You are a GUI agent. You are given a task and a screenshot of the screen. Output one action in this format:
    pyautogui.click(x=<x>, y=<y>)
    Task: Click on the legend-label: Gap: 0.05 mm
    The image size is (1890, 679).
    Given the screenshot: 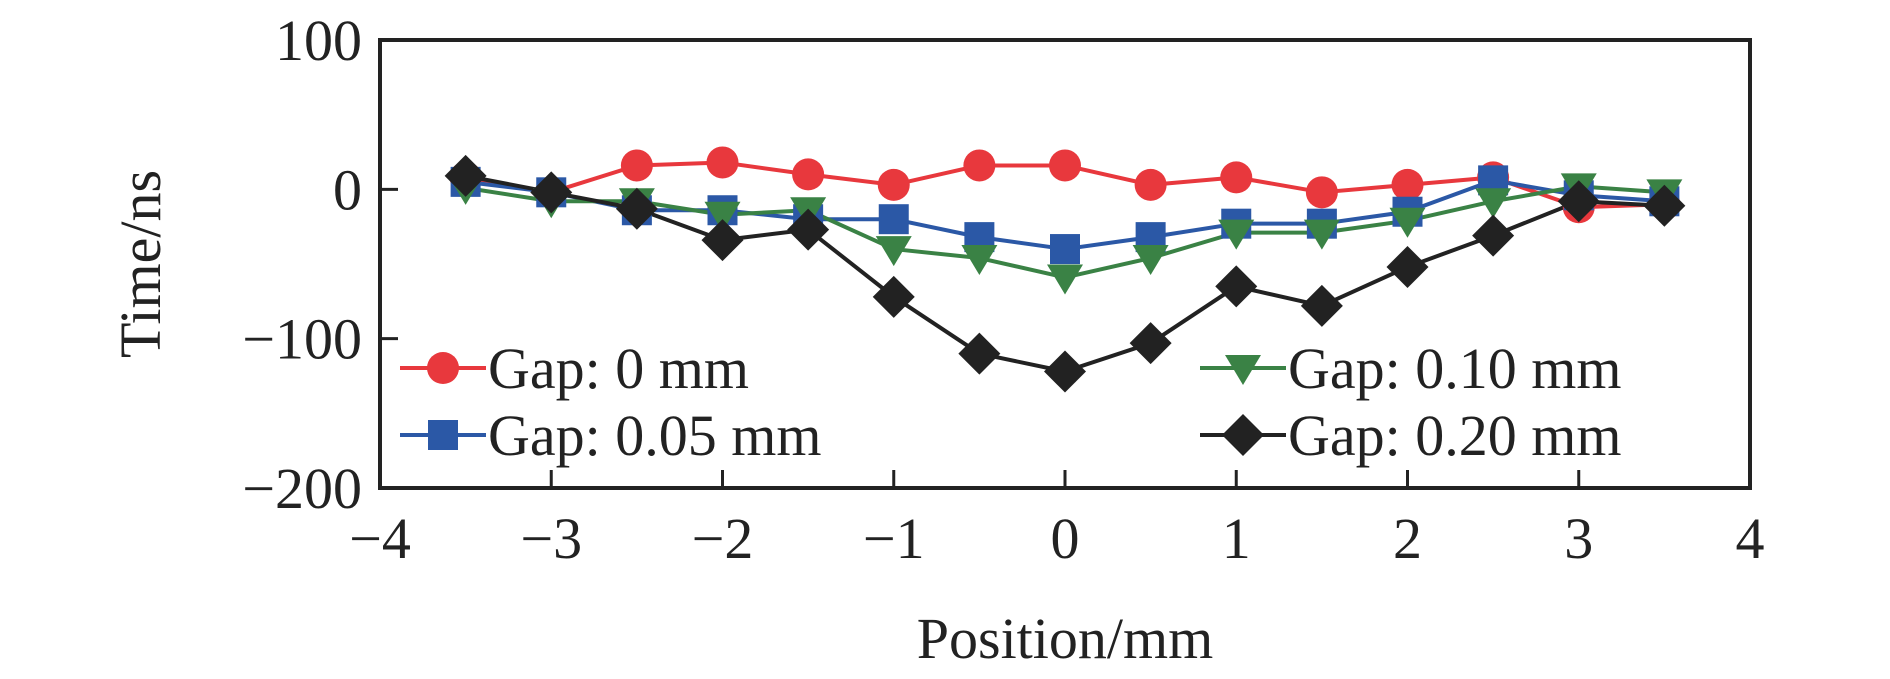 What is the action you would take?
    pyautogui.click(x=654, y=435)
    